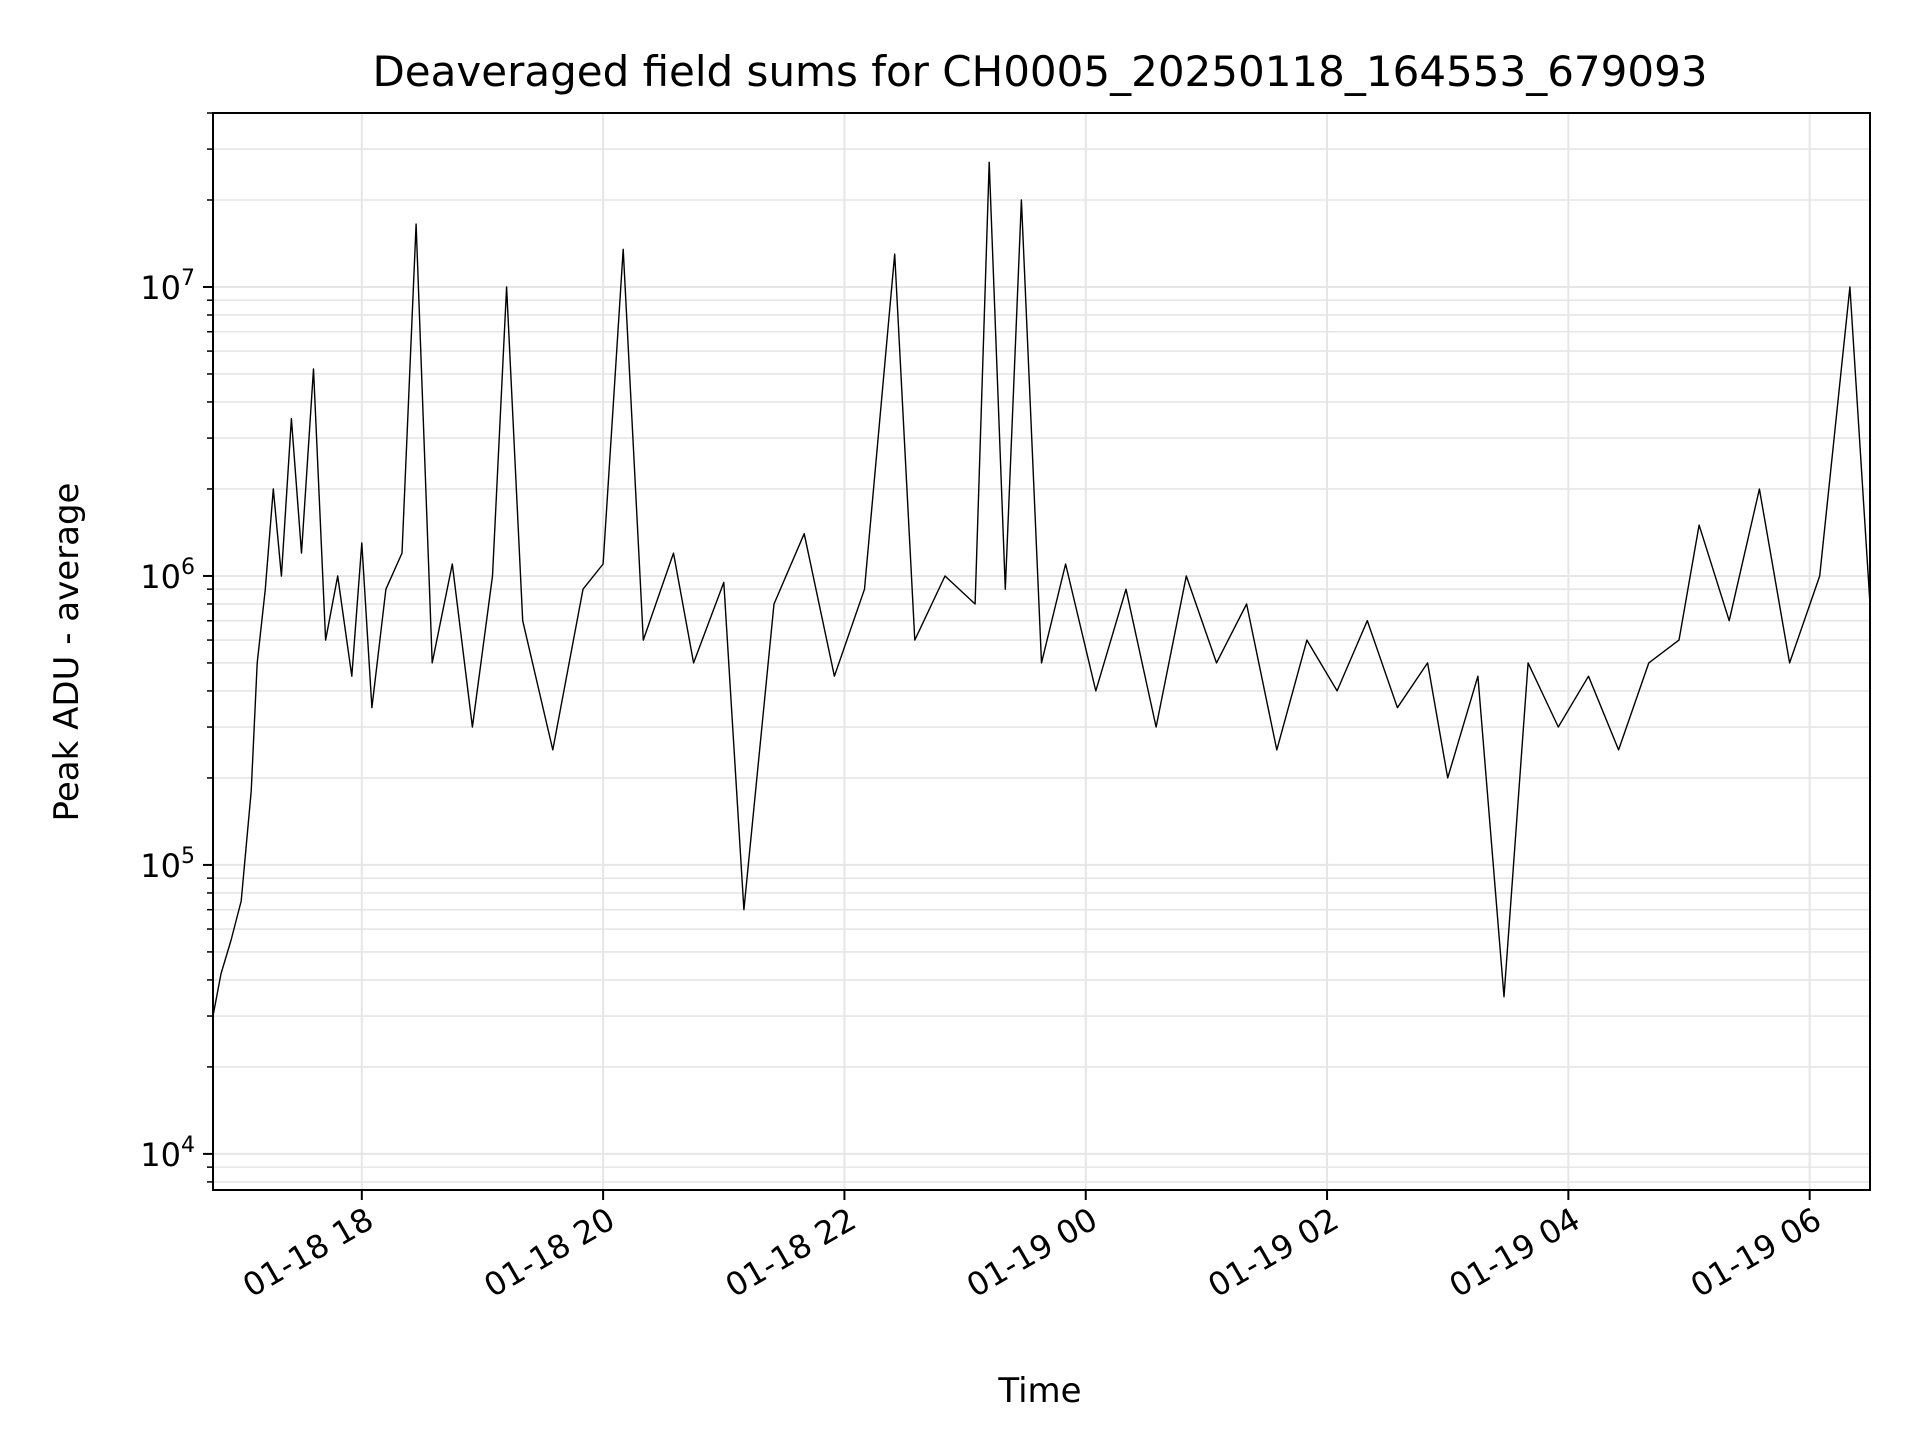 This screenshot has width=1920, height=1440. I want to click on y-tick-label: 105, so click(167, 864).